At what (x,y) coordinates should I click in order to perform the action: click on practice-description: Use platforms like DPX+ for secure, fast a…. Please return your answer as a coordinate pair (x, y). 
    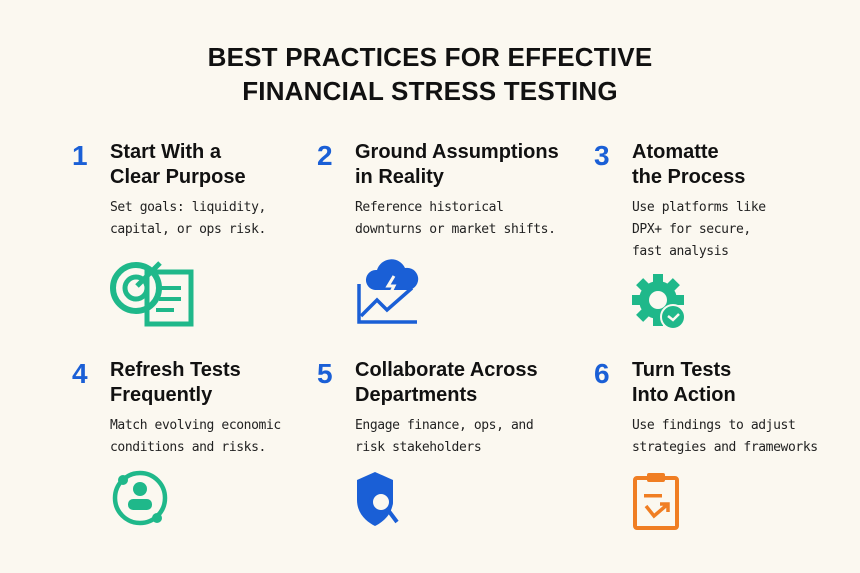
    Looking at the image, I should click on (699, 229).